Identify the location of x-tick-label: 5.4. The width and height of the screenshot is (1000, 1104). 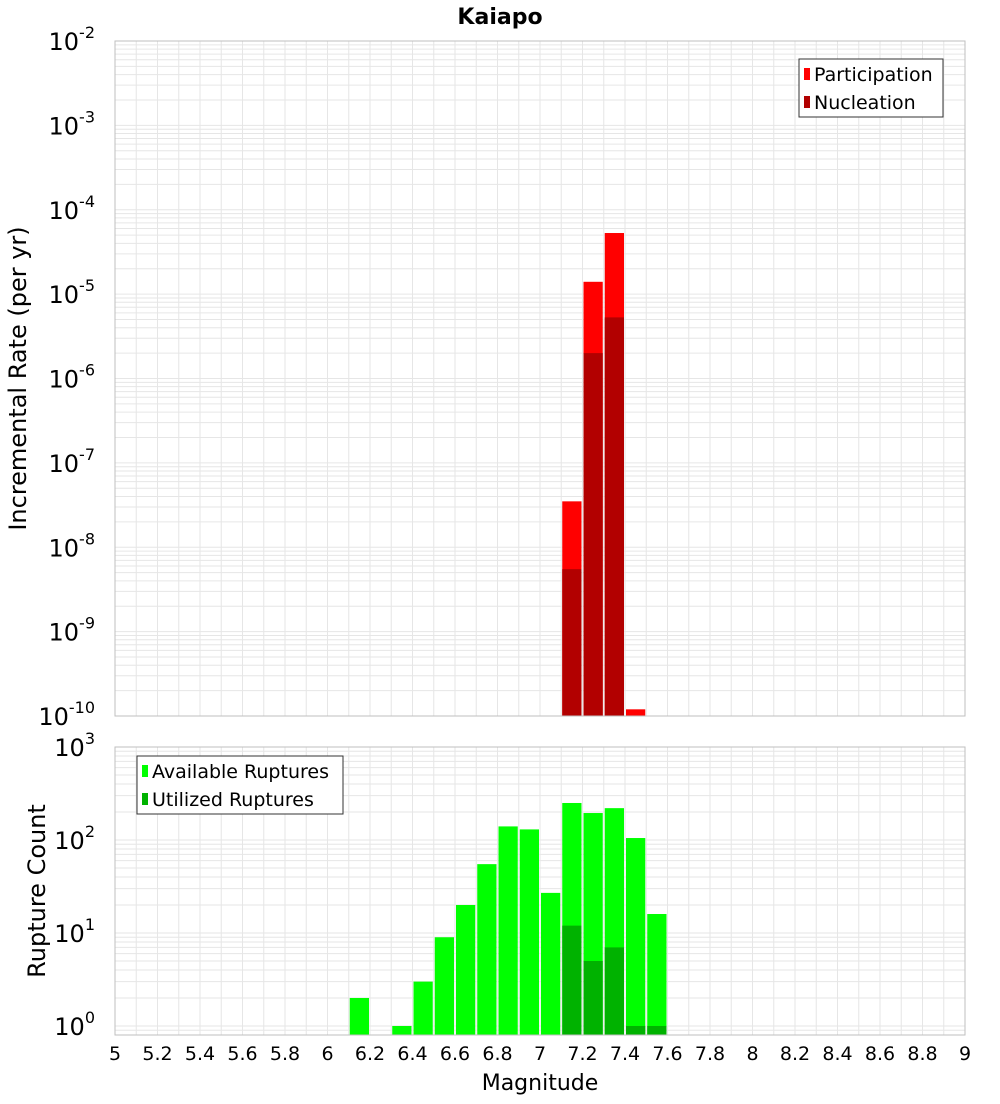
(200, 1054).